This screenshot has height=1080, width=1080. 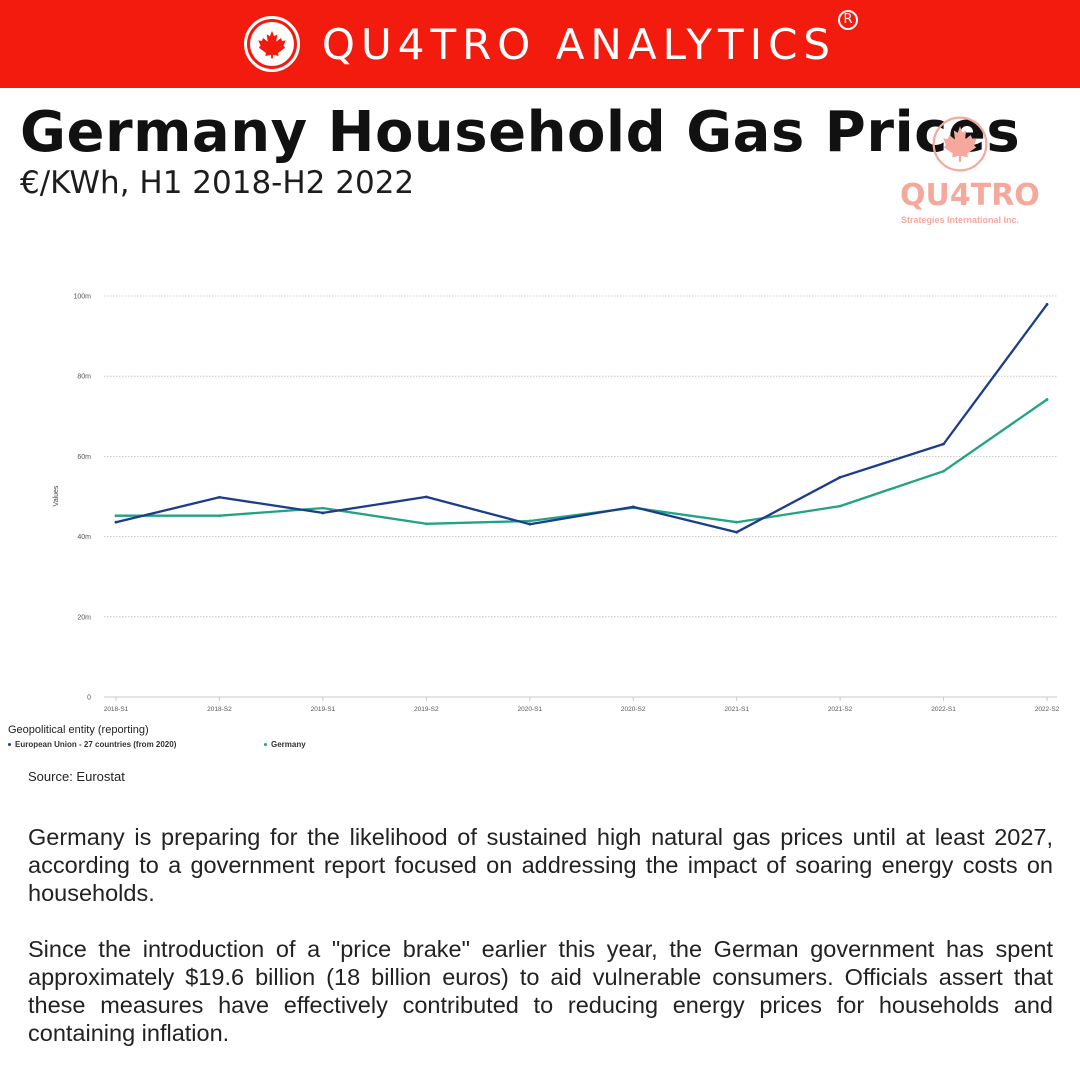 I want to click on y-tick-label: 100m, so click(x=82, y=297).